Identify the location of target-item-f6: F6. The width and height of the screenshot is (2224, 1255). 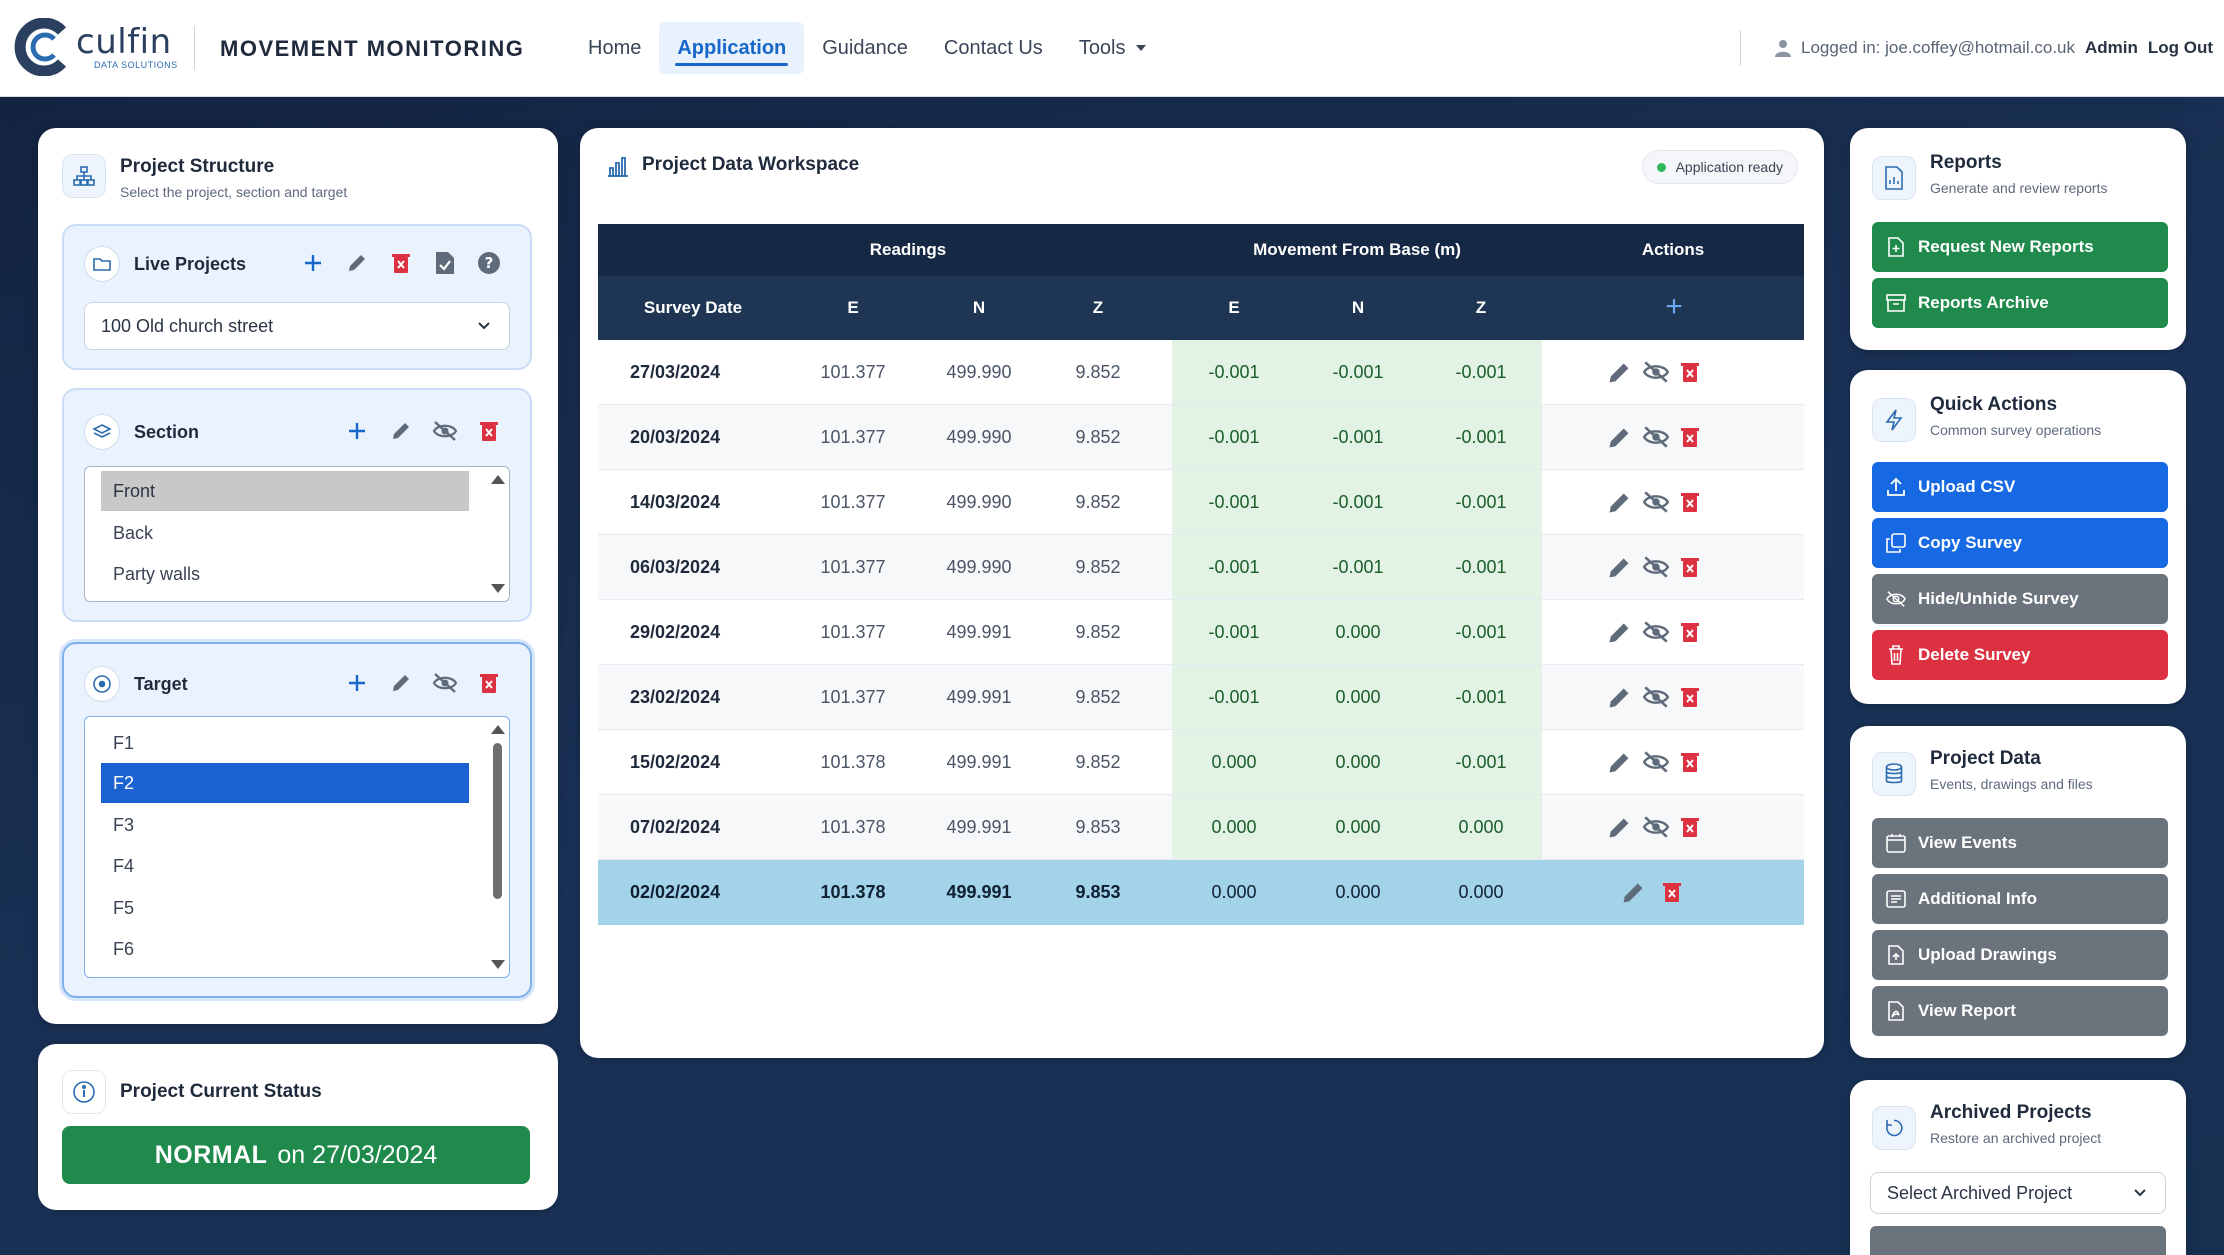
(285, 949).